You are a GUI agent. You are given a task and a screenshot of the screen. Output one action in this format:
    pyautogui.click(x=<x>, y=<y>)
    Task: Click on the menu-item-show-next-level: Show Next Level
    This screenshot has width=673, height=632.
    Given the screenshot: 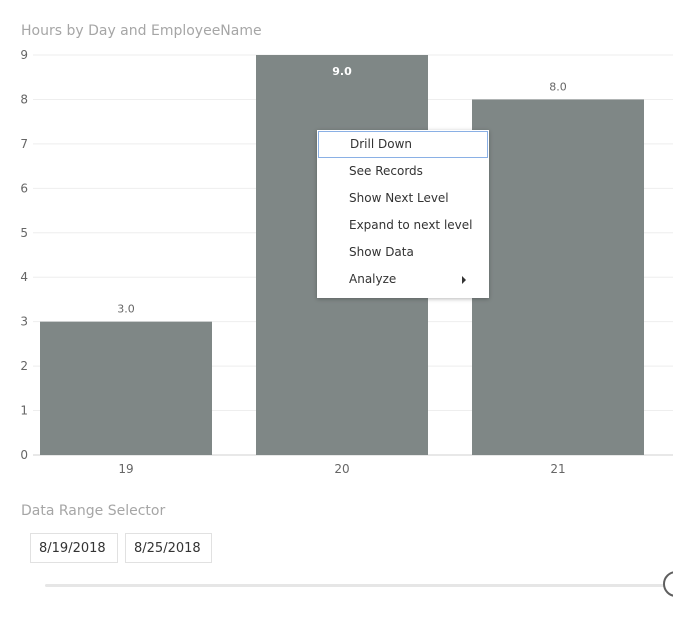 What is the action you would take?
    pyautogui.click(x=403, y=198)
    